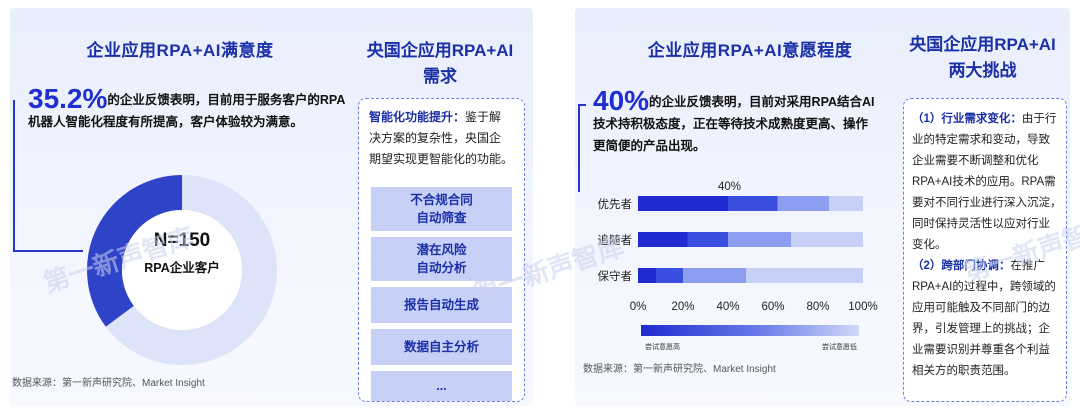 The width and height of the screenshot is (1080, 415). I want to click on challenge2-line: 相关方的职责范围。, so click(964, 371).